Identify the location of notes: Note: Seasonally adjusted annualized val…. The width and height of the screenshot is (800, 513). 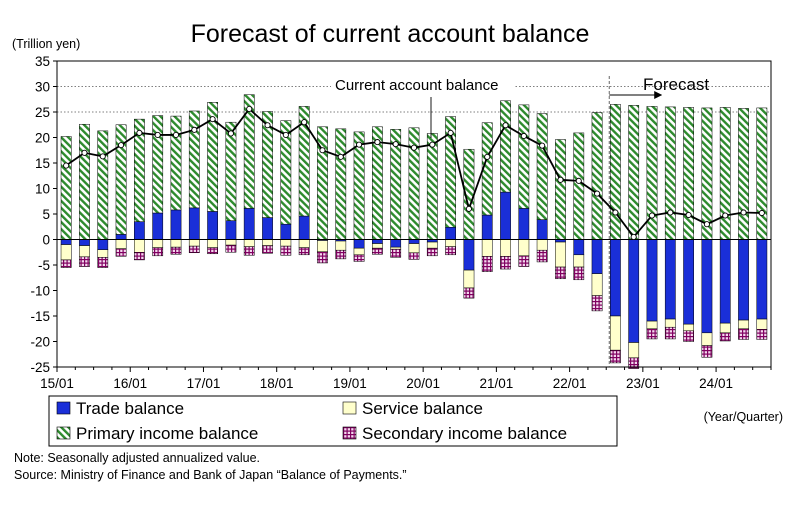
(210, 467).